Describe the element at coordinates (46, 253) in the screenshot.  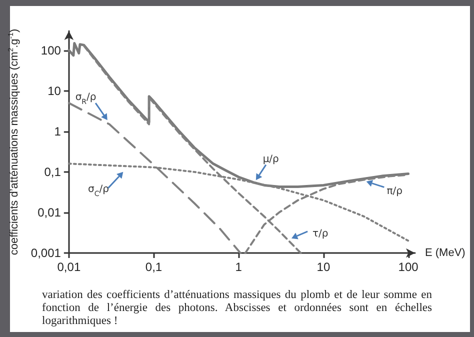
I see `y-tick-label: 0,001` at that location.